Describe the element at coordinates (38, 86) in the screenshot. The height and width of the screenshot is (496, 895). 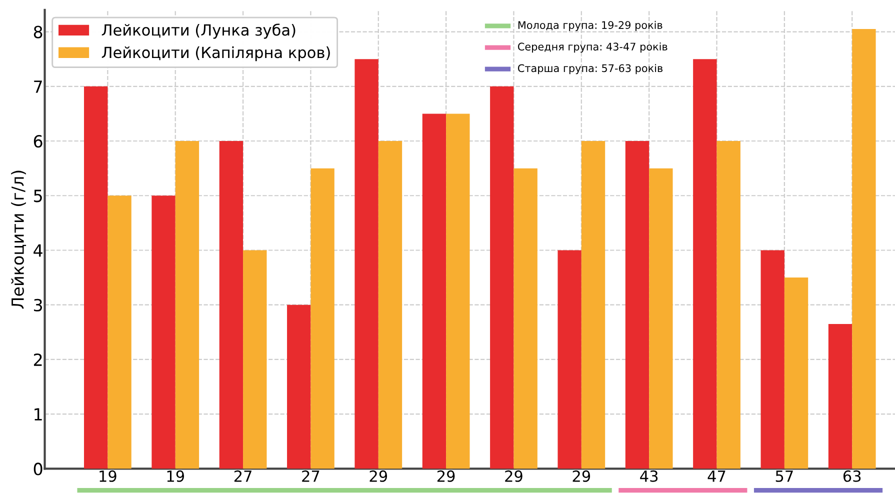
I see `y-tick-label: 7` at that location.